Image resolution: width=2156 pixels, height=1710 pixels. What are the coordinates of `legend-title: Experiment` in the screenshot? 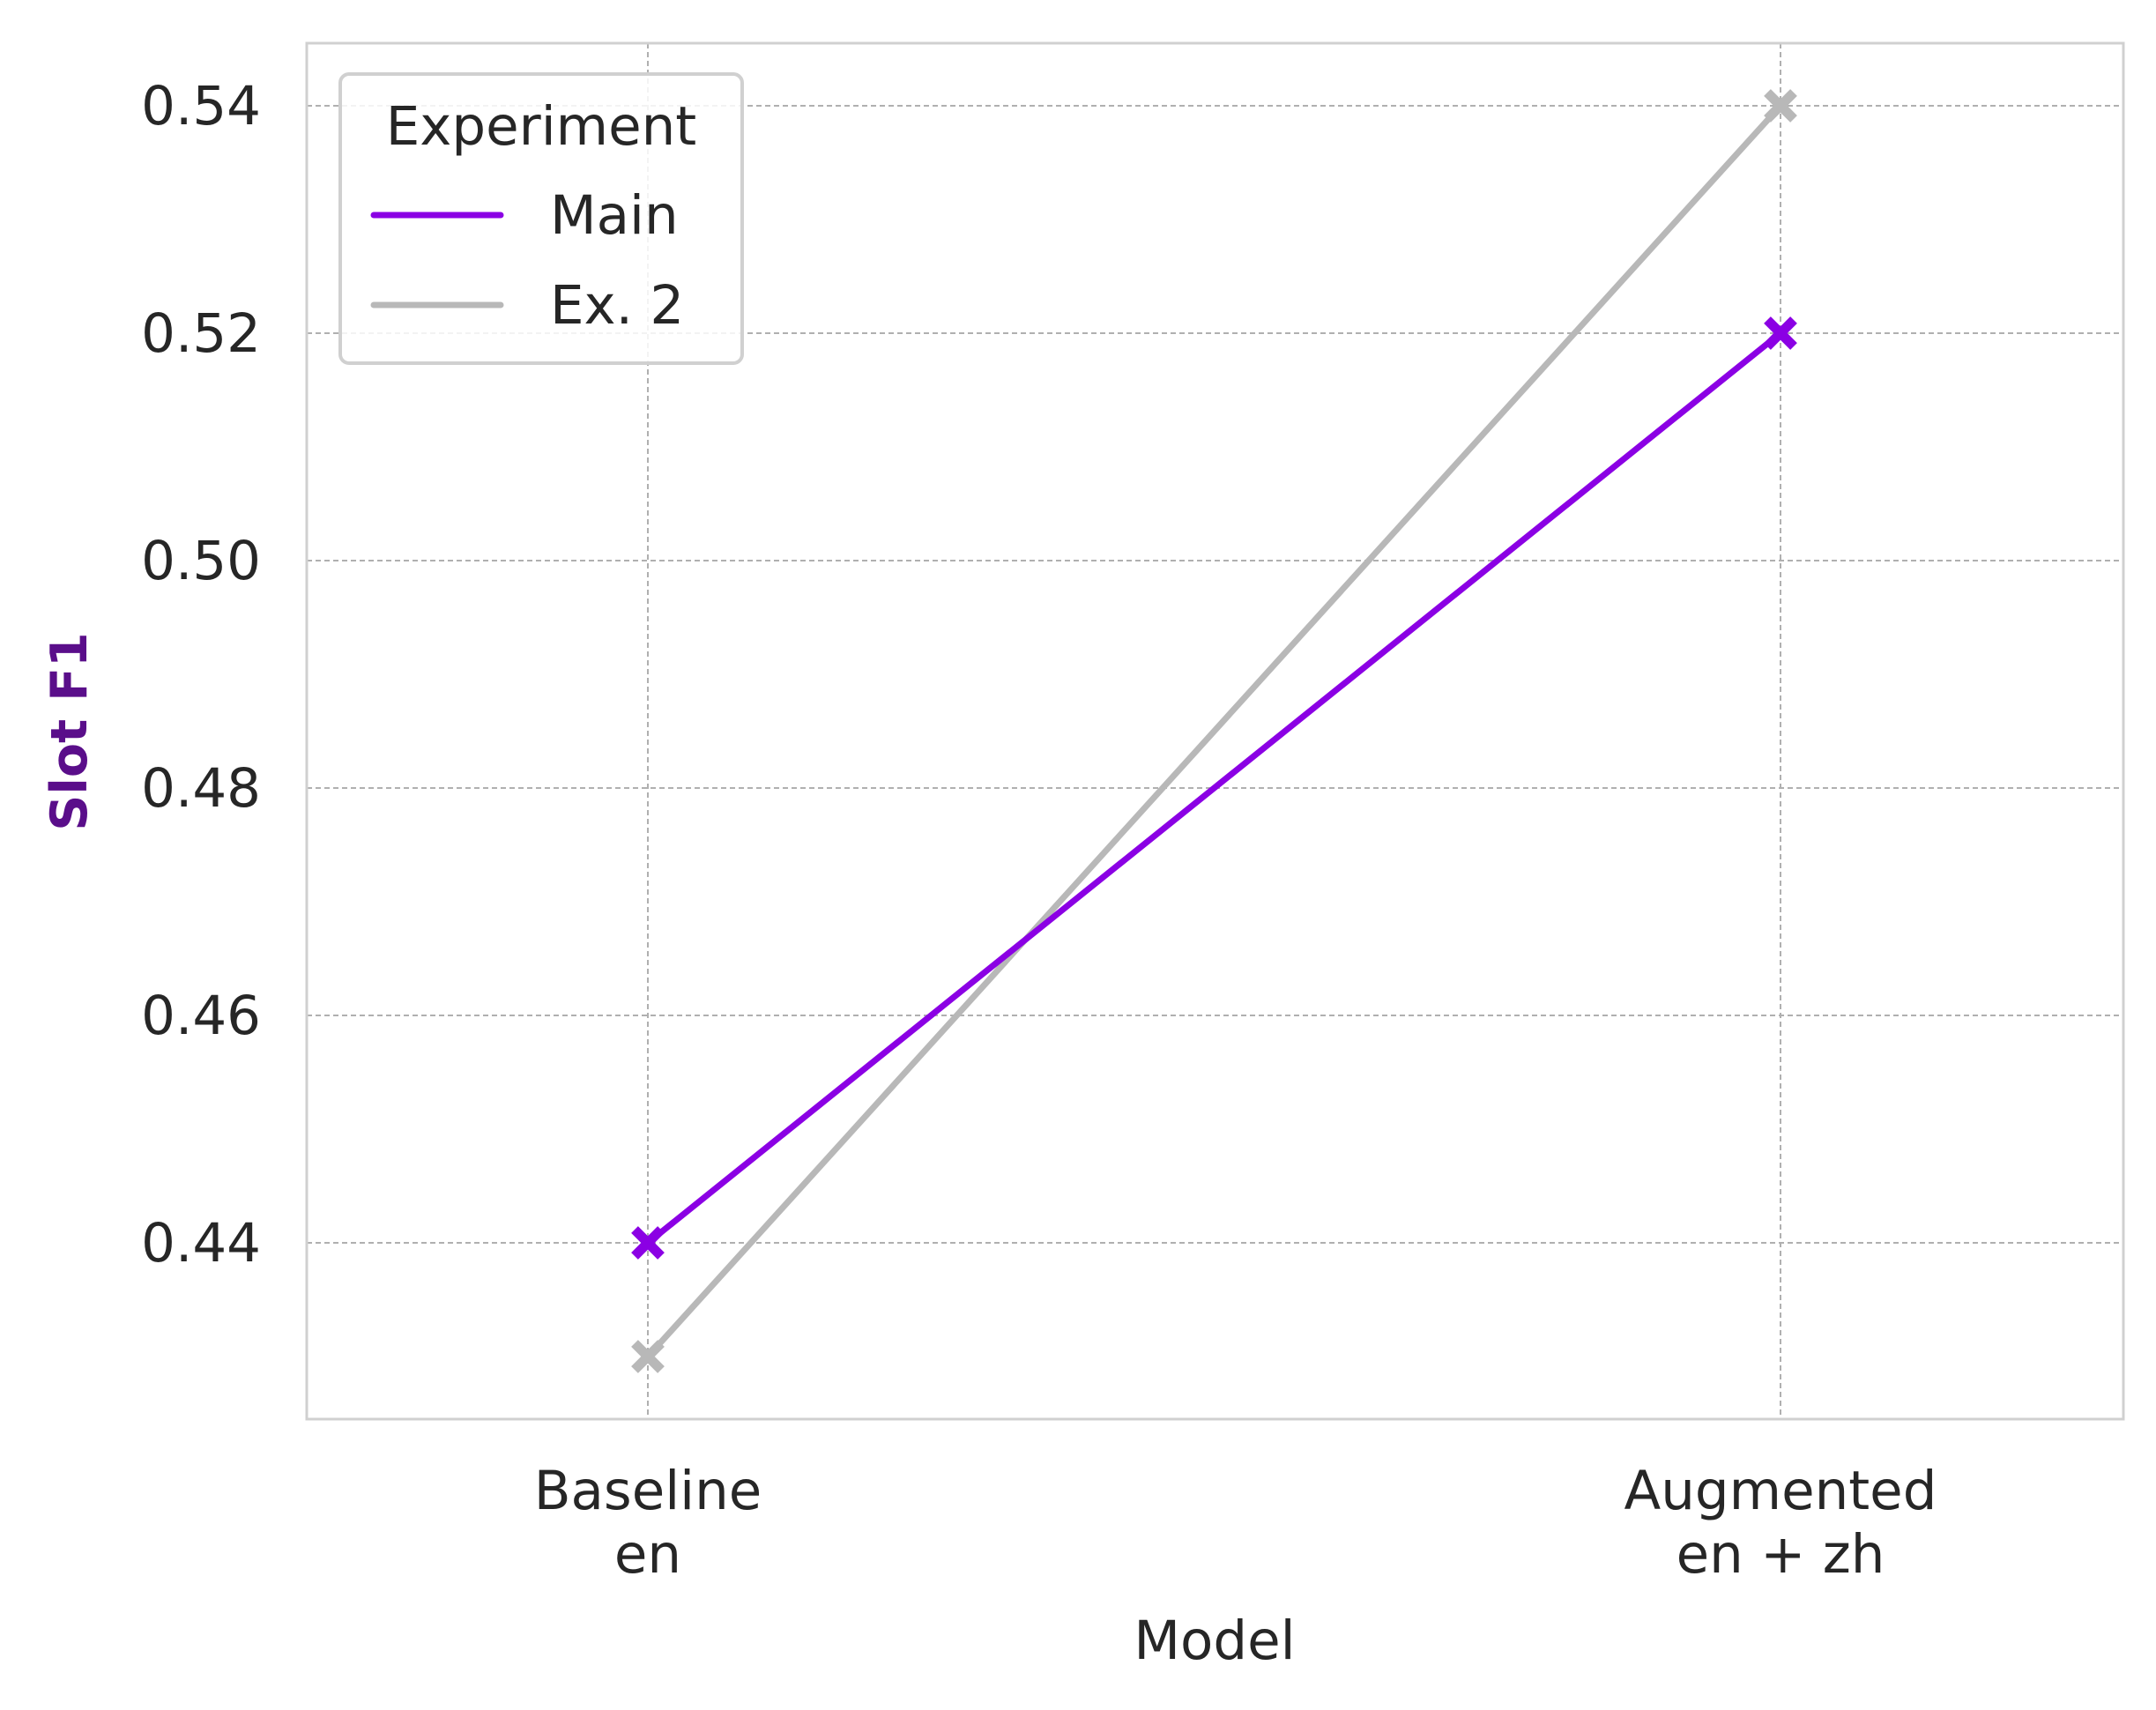 It's located at (541, 127).